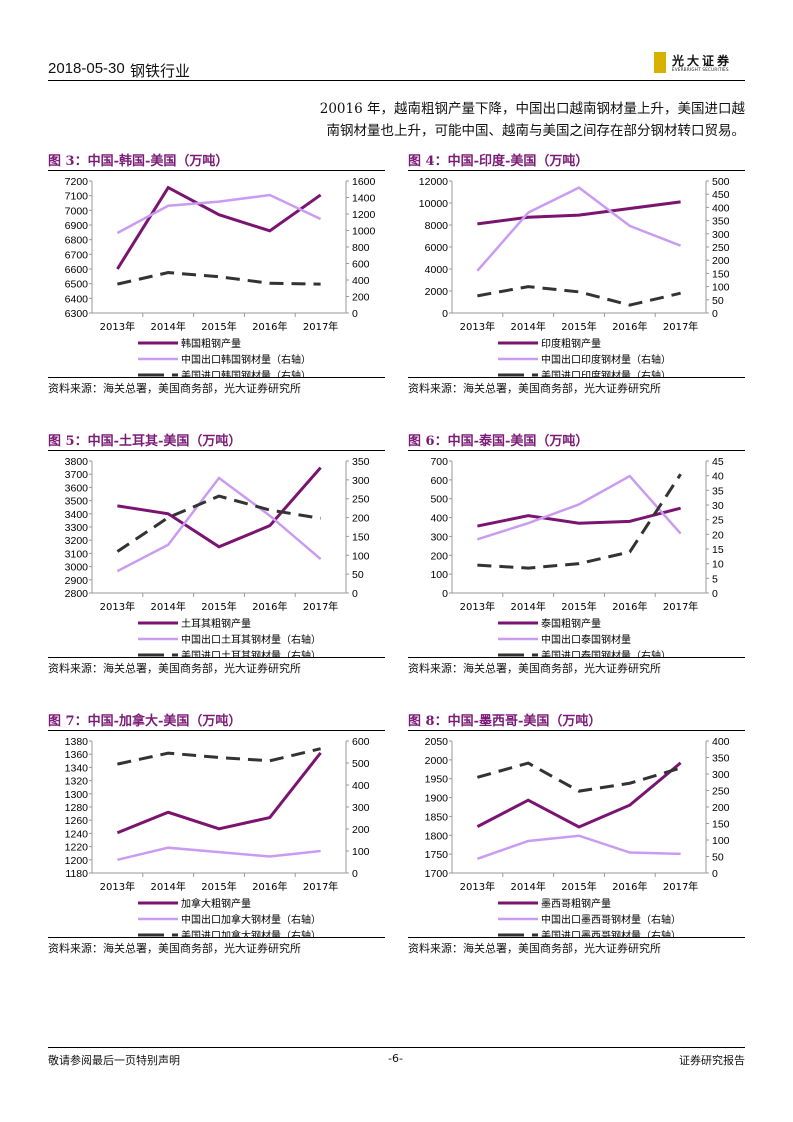  Describe the element at coordinates (77, 211) in the screenshot. I see `y-tick-label-left: 7000` at that location.